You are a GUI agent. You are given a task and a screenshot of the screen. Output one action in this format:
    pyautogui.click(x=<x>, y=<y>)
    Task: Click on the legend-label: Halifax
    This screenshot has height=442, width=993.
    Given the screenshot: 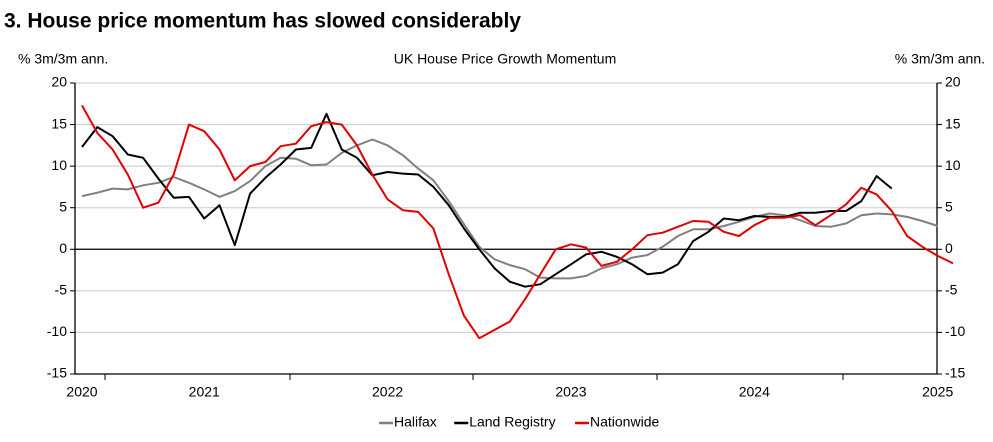 What is the action you would take?
    pyautogui.click(x=415, y=422)
    